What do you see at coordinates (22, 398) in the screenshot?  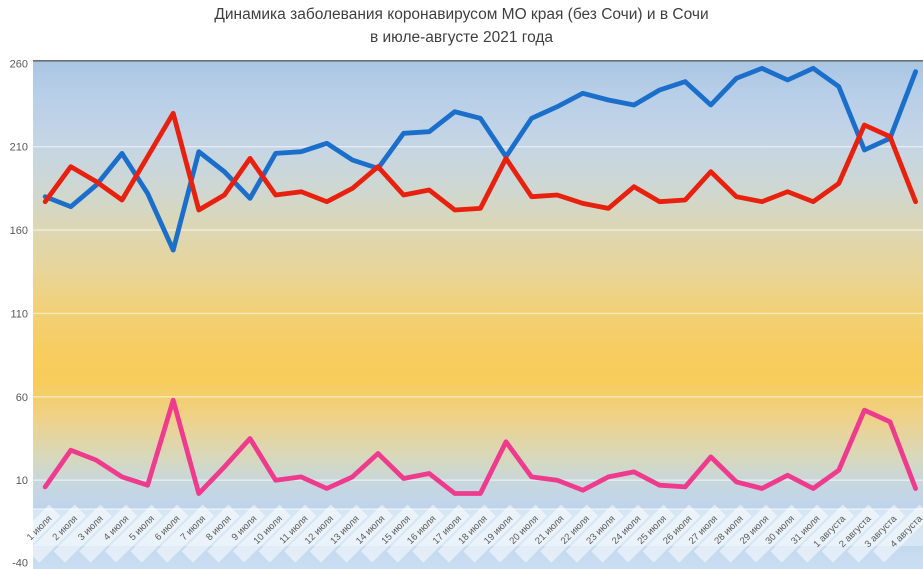 I see `y-tick-label-60: 60` at bounding box center [22, 398].